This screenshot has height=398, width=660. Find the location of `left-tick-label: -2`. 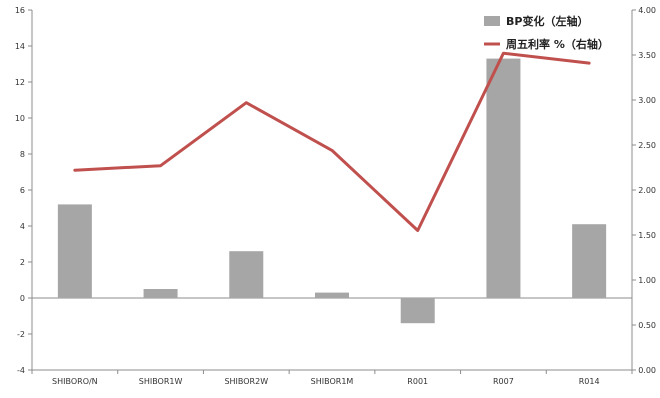

left-tick-label: -2 is located at coordinates (21, 334).